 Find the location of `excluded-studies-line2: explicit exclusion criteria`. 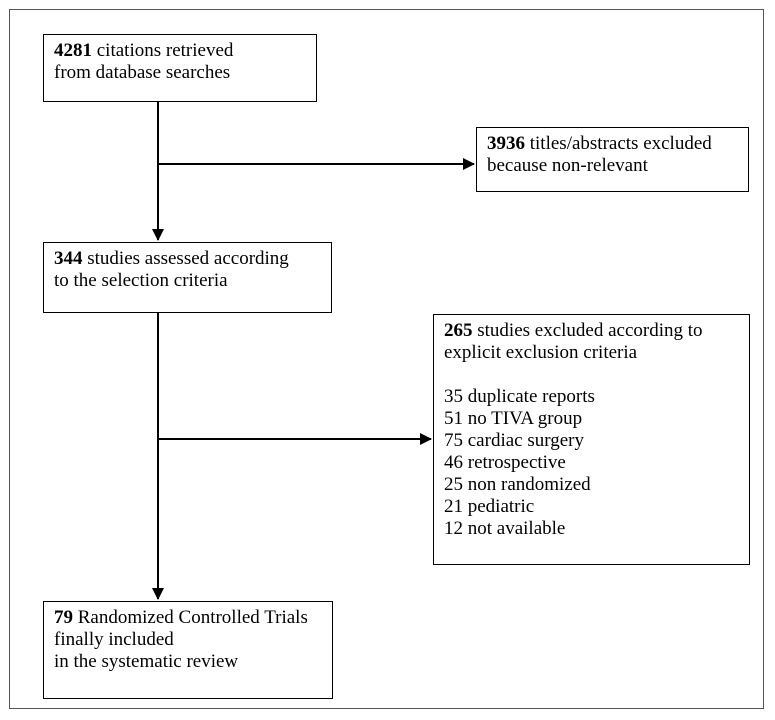

excluded-studies-line2: explicit exclusion criteria is located at coordinates (541, 352).